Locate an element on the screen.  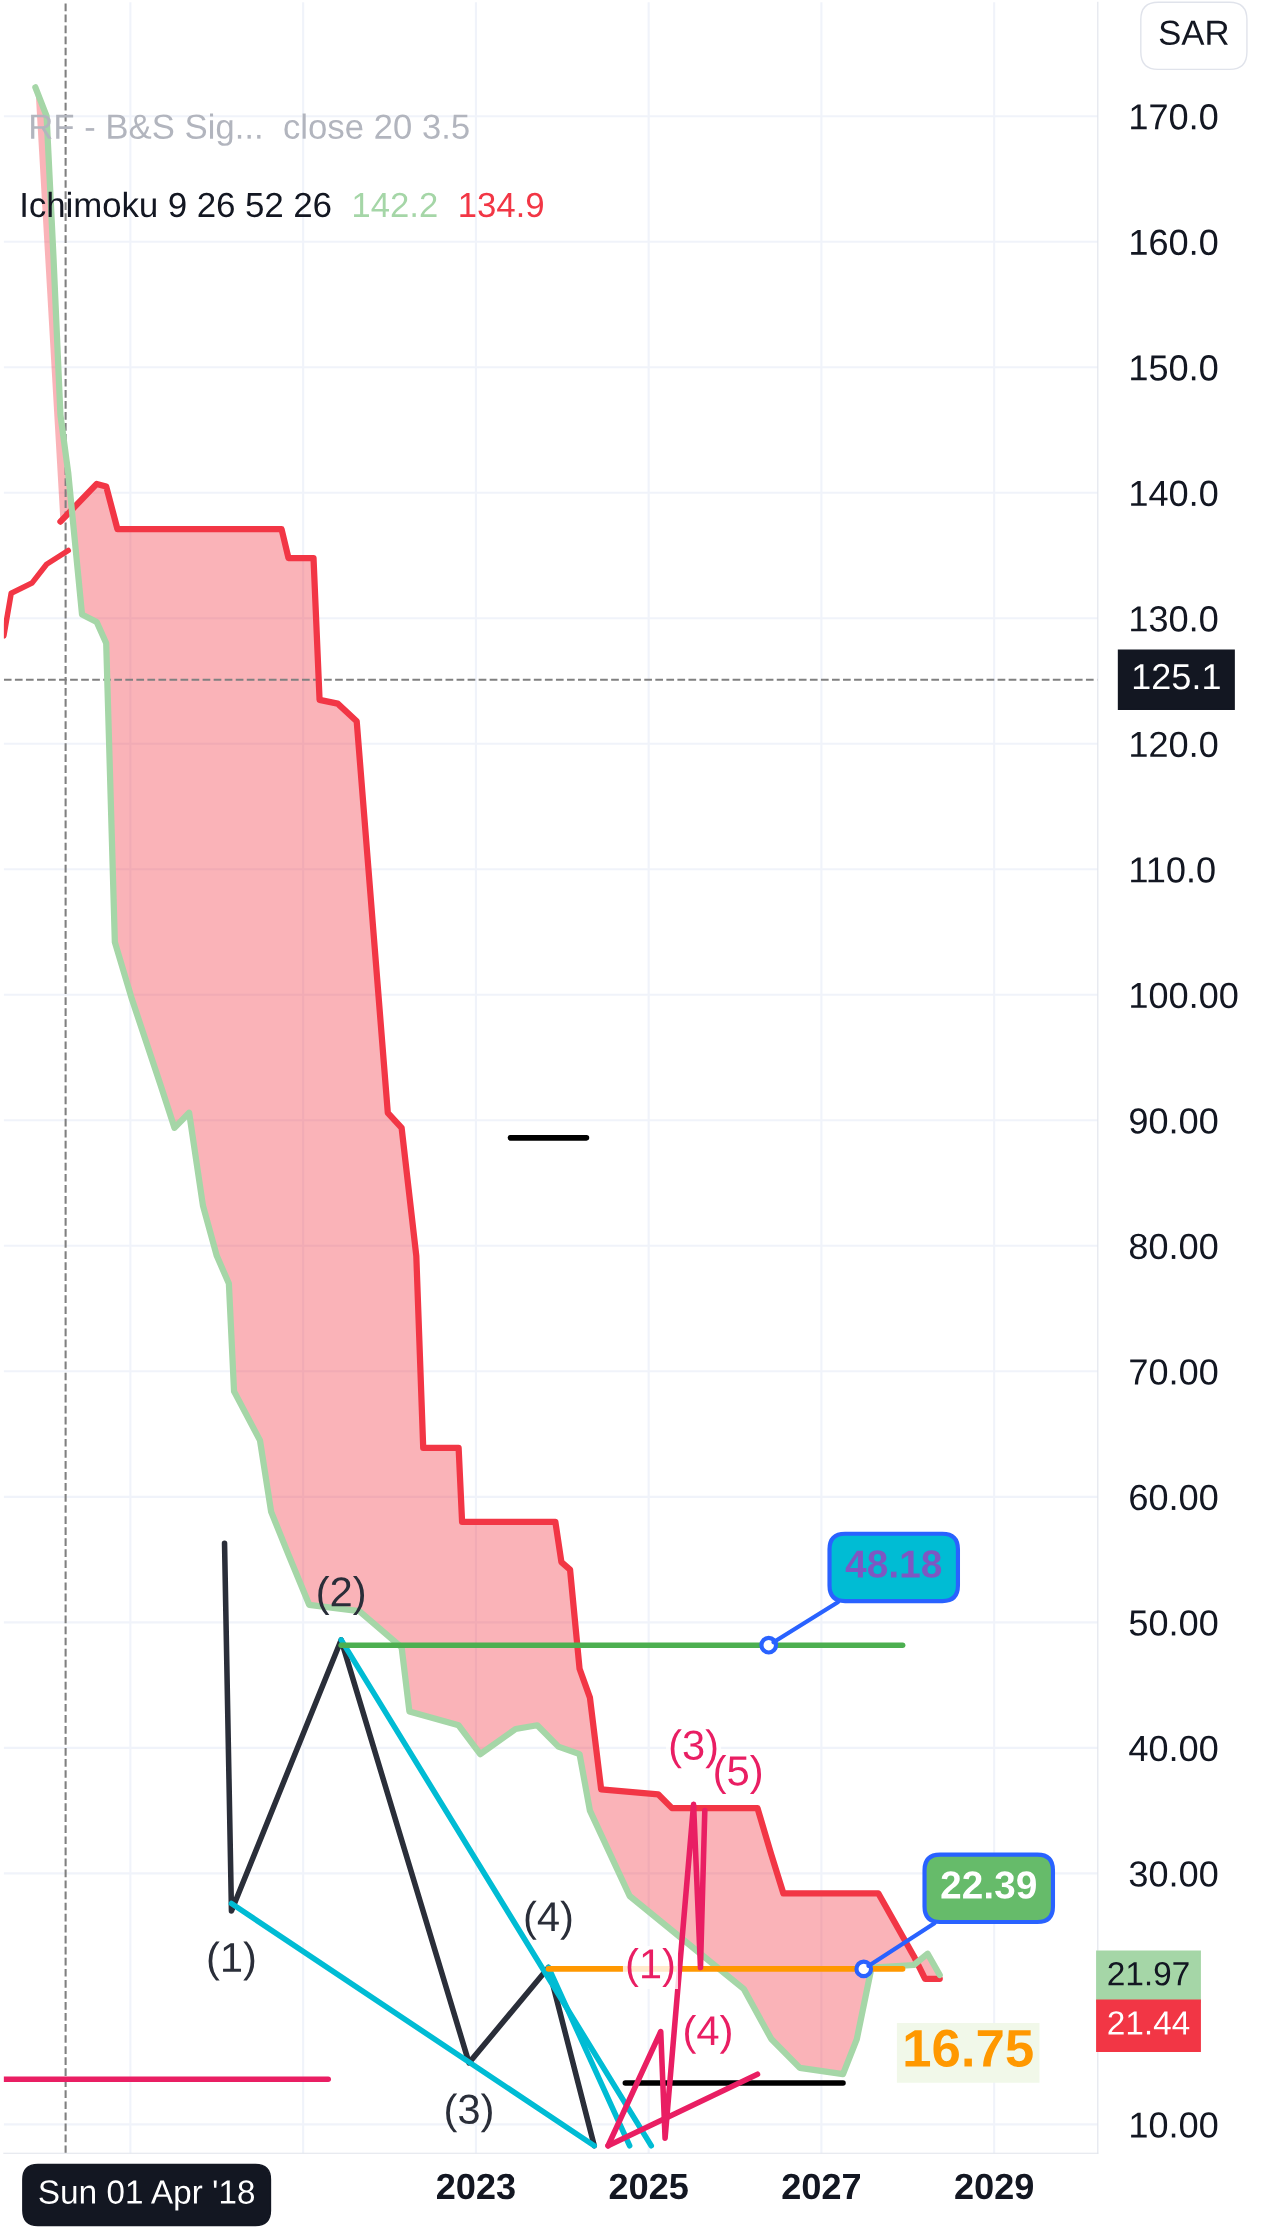
y-tick-label: 140.0 is located at coordinates (1174, 493).